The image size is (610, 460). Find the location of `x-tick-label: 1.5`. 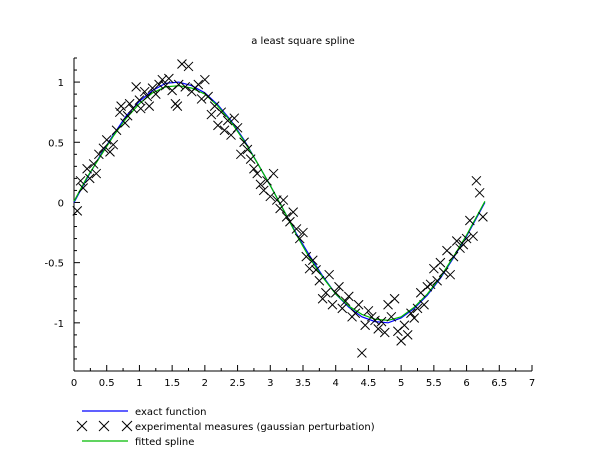

x-tick-label: 1.5 is located at coordinates (172, 383).